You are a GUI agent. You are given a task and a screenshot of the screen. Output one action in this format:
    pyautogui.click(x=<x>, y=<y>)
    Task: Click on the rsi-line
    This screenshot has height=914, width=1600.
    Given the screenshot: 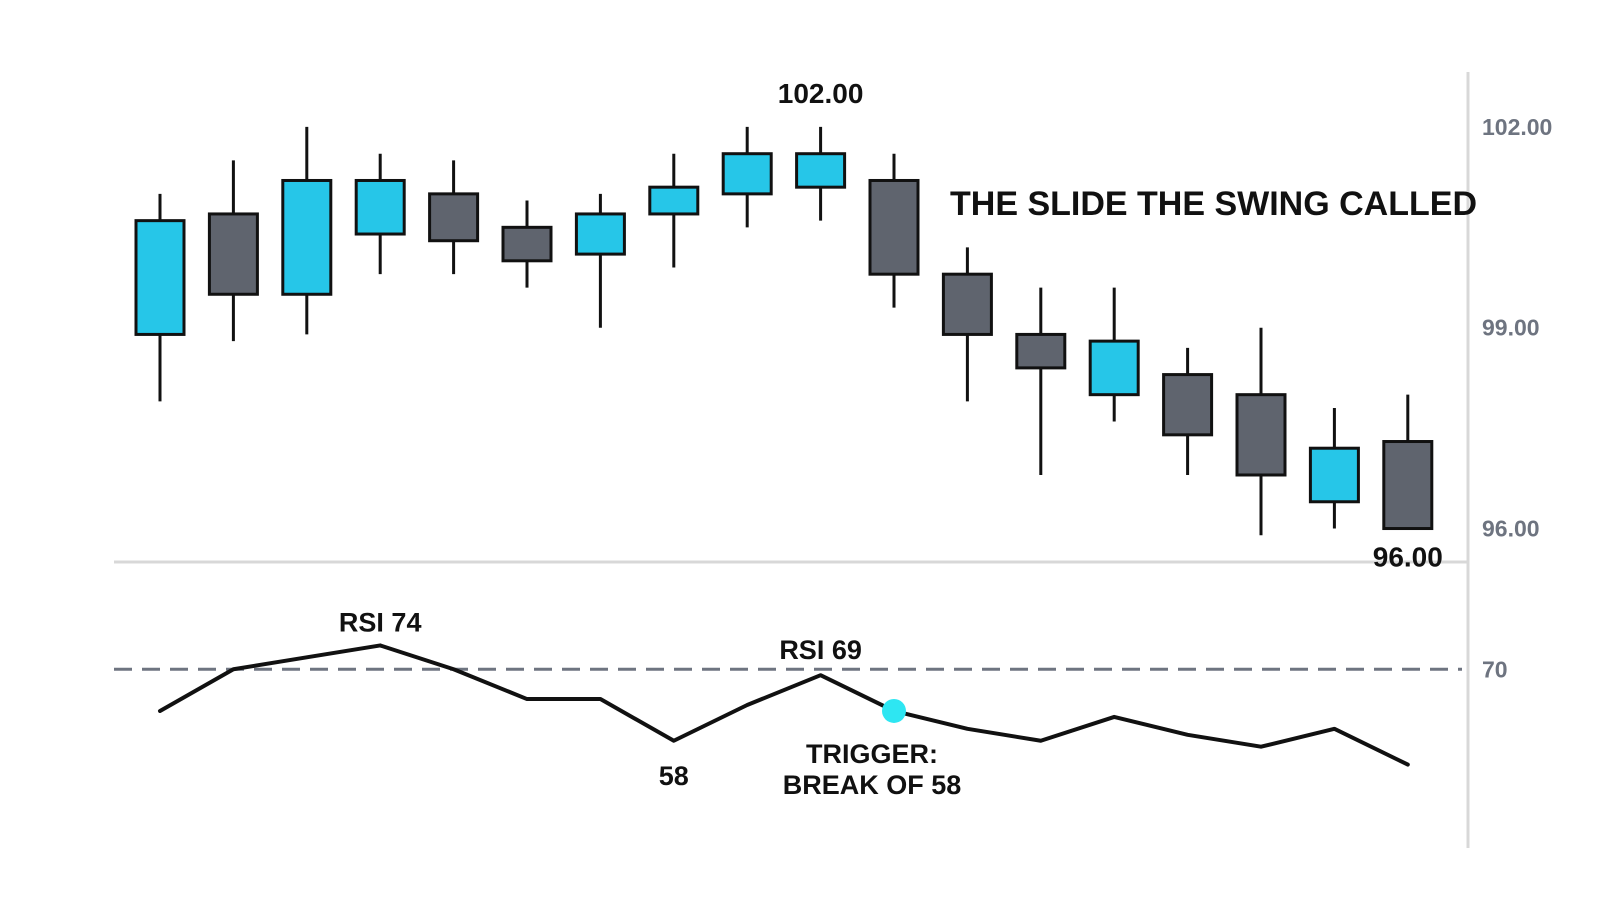 What is the action you would take?
    pyautogui.click(x=784, y=705)
    